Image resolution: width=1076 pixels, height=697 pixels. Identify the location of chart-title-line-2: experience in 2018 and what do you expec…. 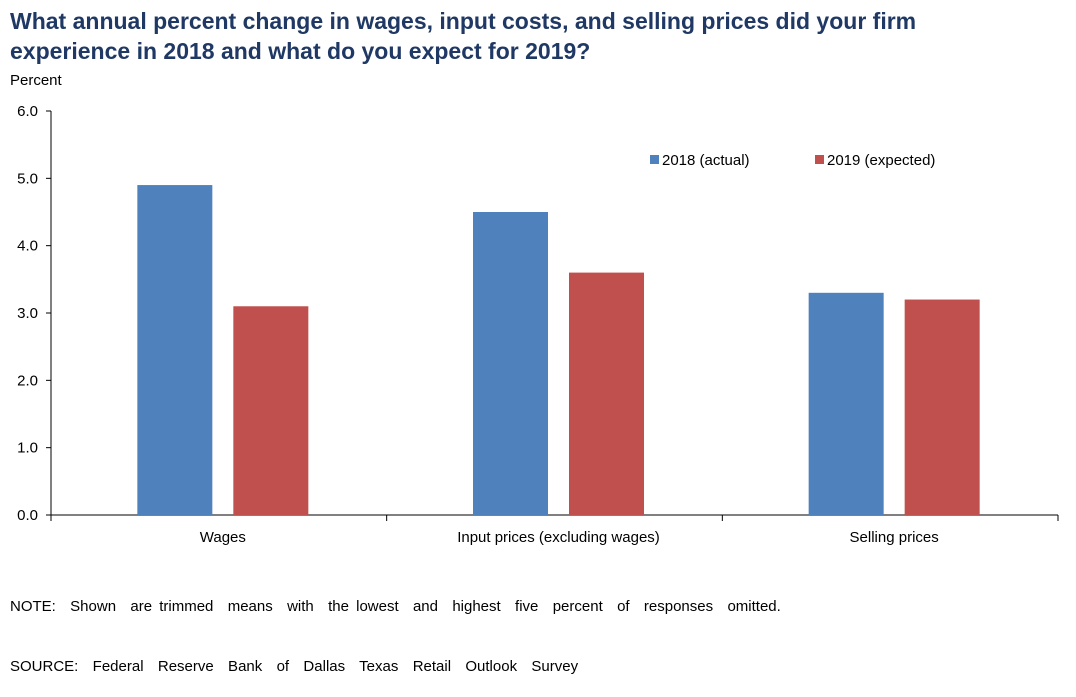
(300, 51).